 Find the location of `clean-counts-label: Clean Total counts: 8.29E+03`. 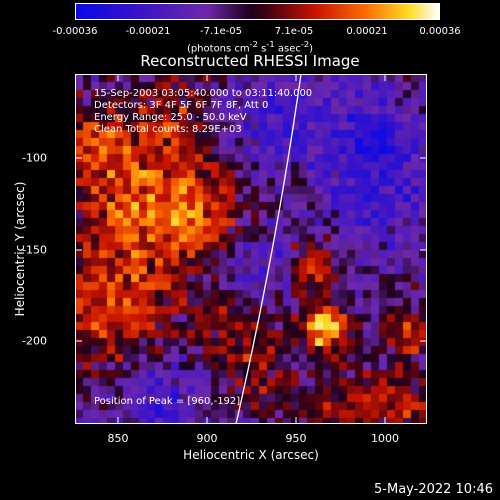

clean-counts-label: Clean Total counts: 8.29E+03 is located at coordinates (168, 129).